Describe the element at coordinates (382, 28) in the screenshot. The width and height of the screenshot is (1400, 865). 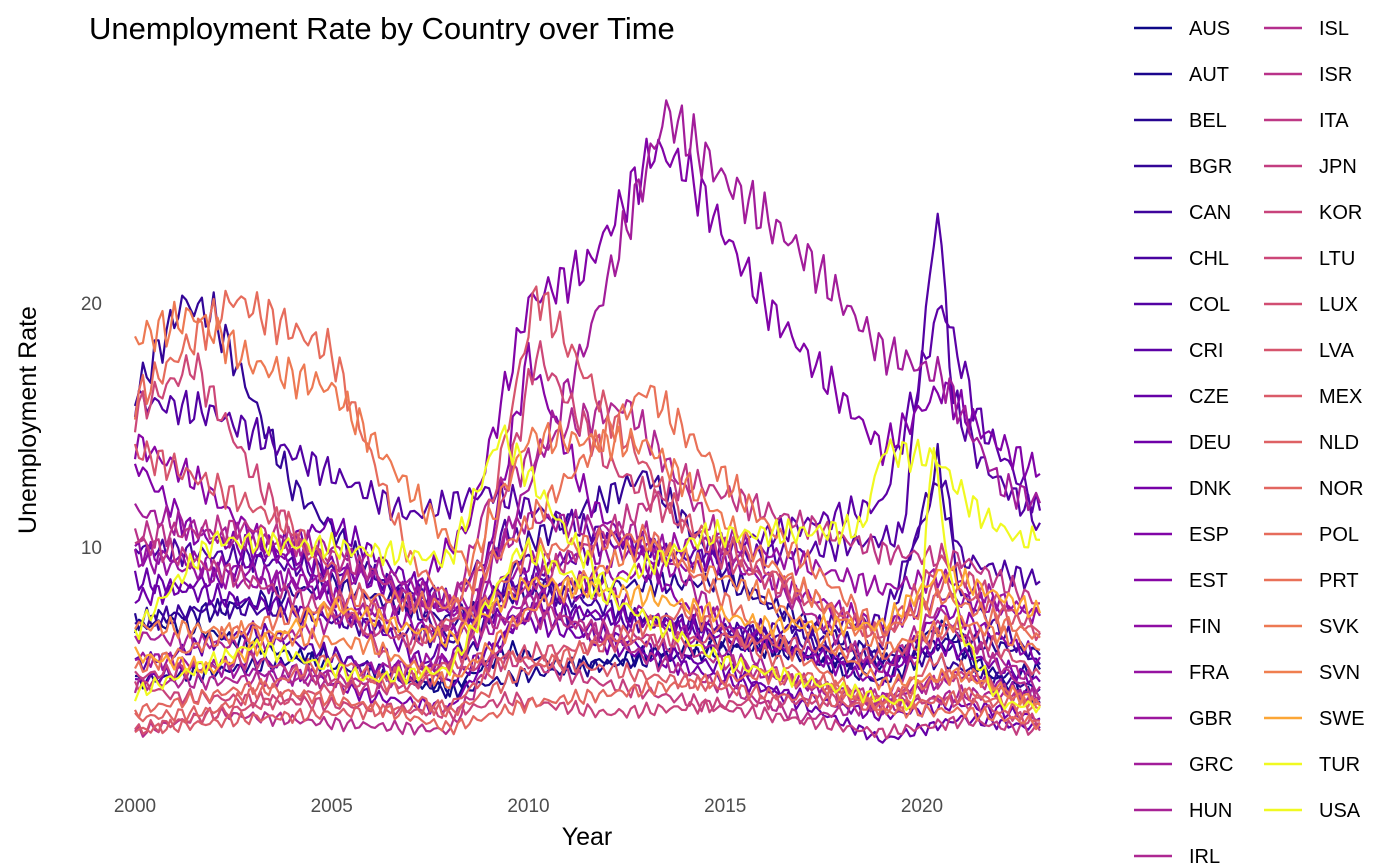
I see `chart-title: Unemployment Rate by Country over Time` at that location.